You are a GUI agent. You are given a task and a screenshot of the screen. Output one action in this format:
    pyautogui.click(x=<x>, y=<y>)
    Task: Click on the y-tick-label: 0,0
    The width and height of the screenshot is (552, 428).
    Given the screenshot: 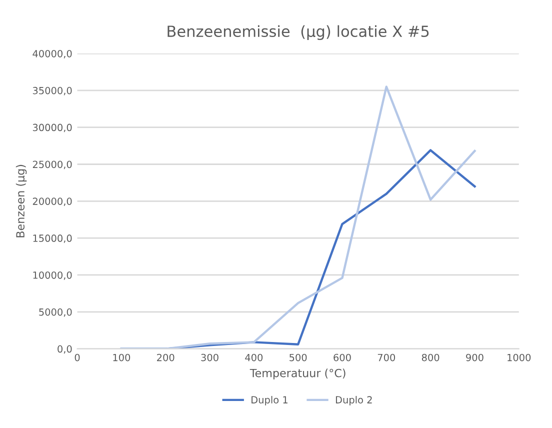 What is the action you would take?
    pyautogui.click(x=65, y=349)
    